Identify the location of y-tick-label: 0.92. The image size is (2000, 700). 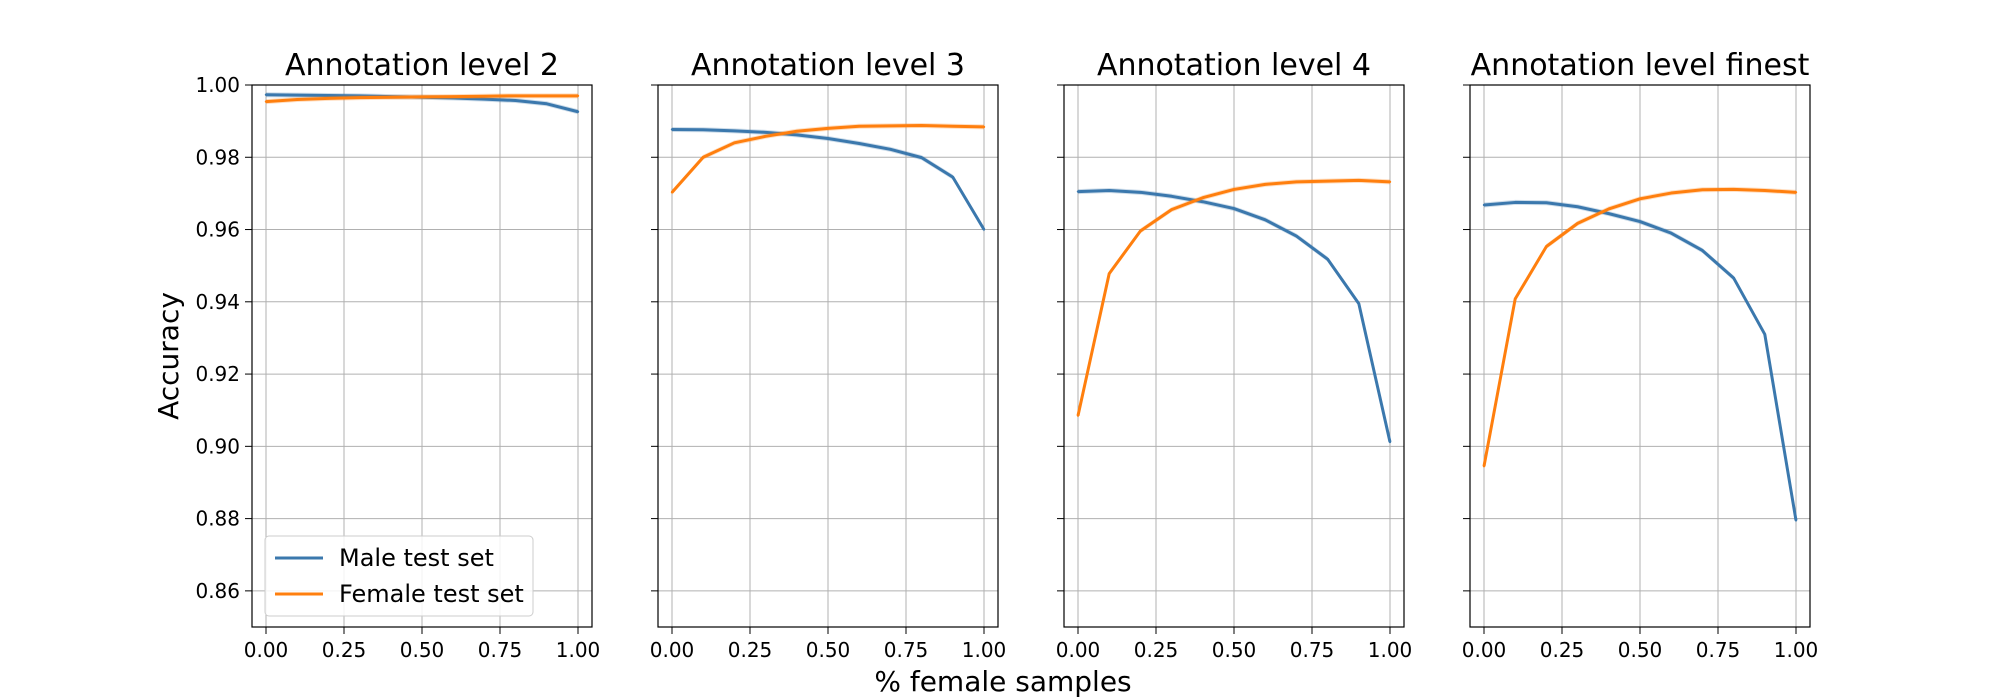
(217, 374).